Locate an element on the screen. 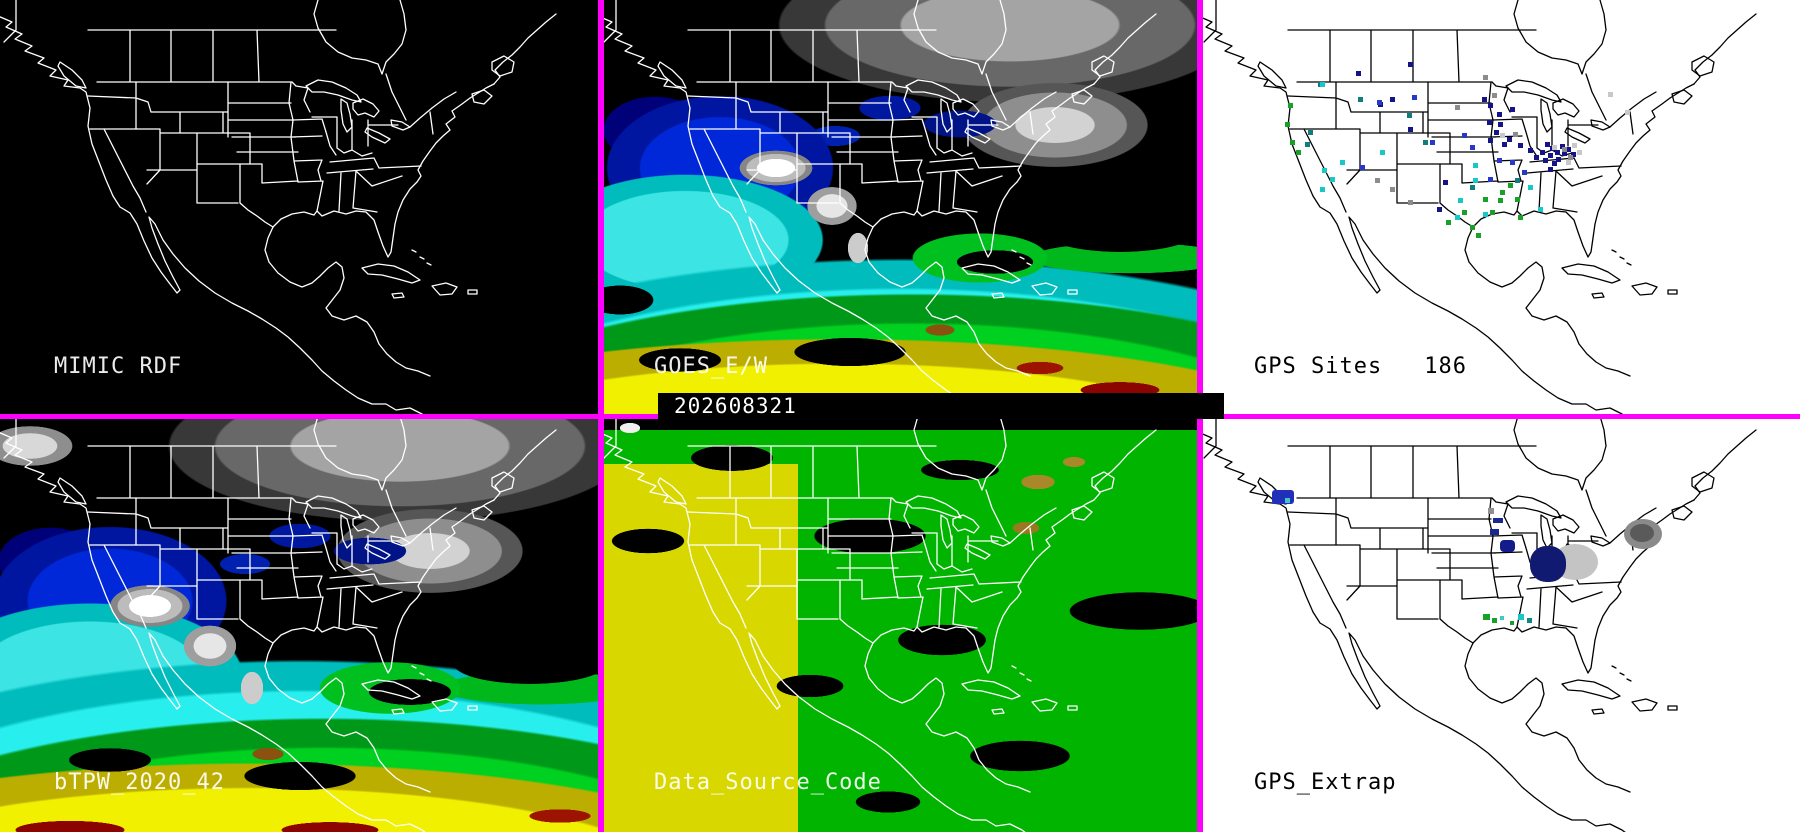 Image resolution: width=1800 pixels, height=832 pixels. panel-label-goes-ew: GOES_E/W is located at coordinates (711, 366).